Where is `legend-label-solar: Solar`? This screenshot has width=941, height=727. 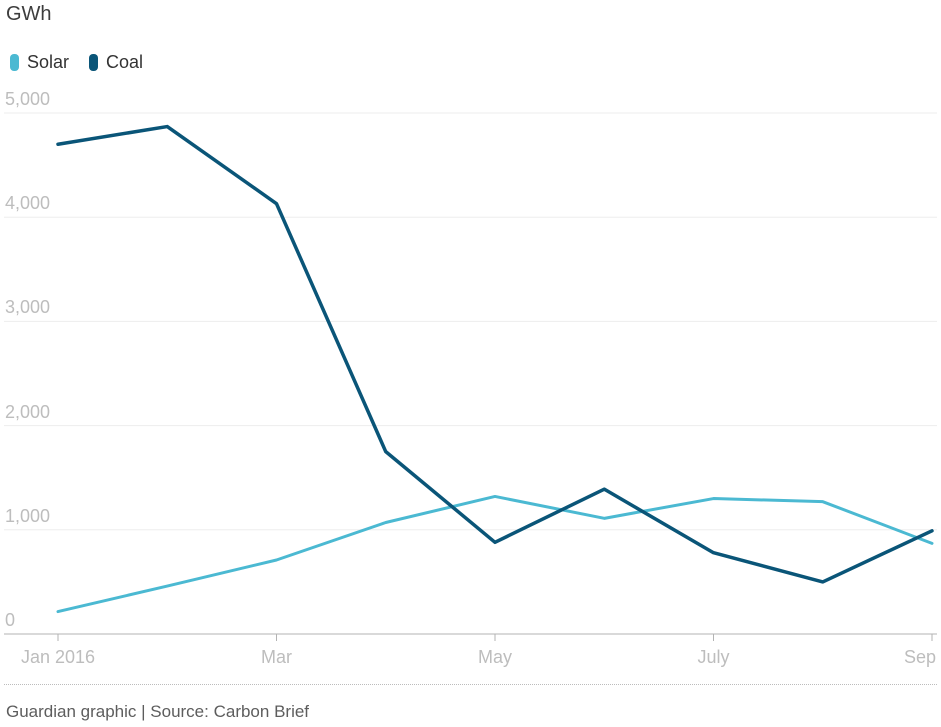
legend-label-solar: Solar is located at coordinates (48, 62).